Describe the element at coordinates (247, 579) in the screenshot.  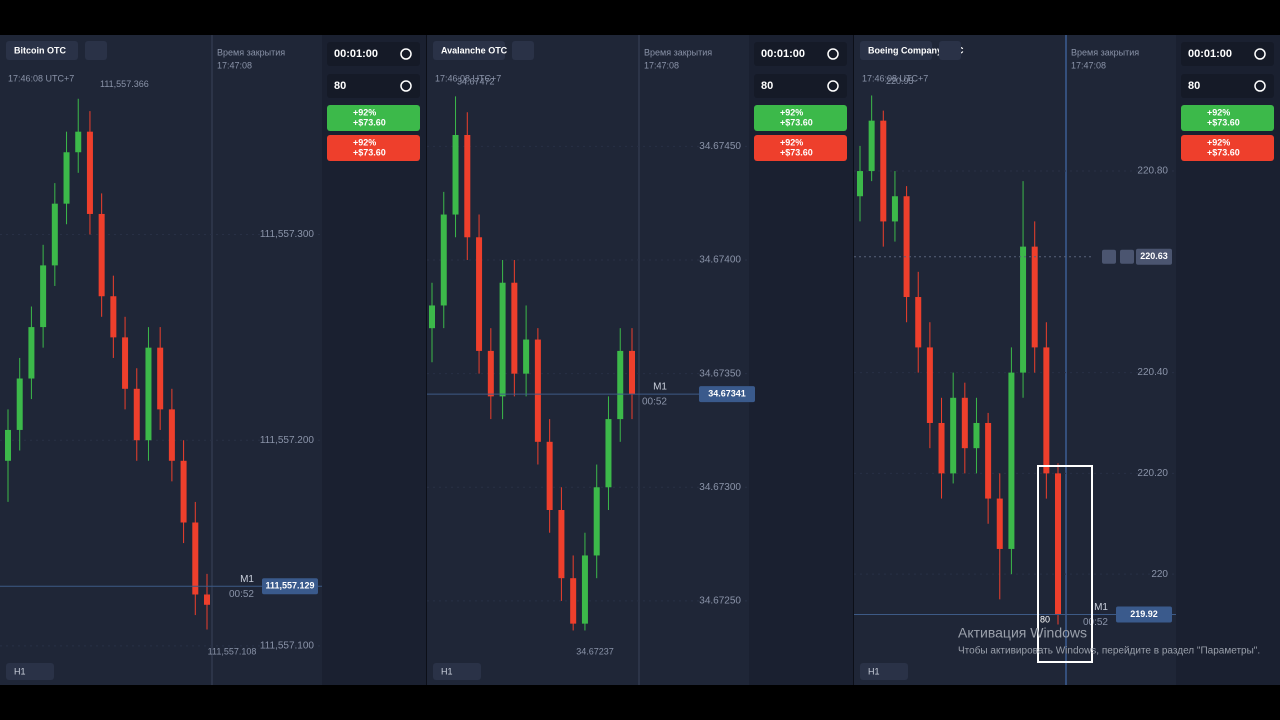
I see `timer-label: M1` at that location.